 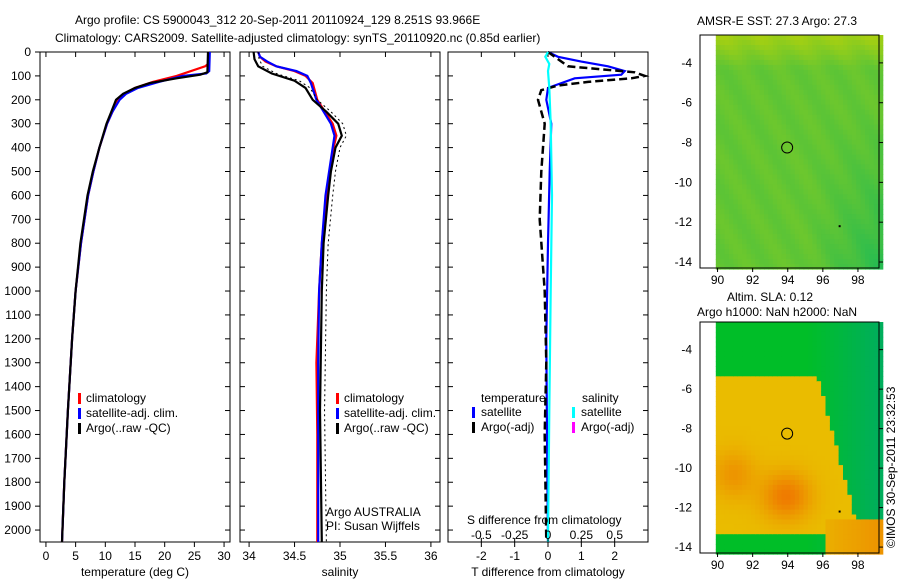 What do you see at coordinates (135, 572) in the screenshot?
I see `x-axis-label: temperature (deg C)` at bounding box center [135, 572].